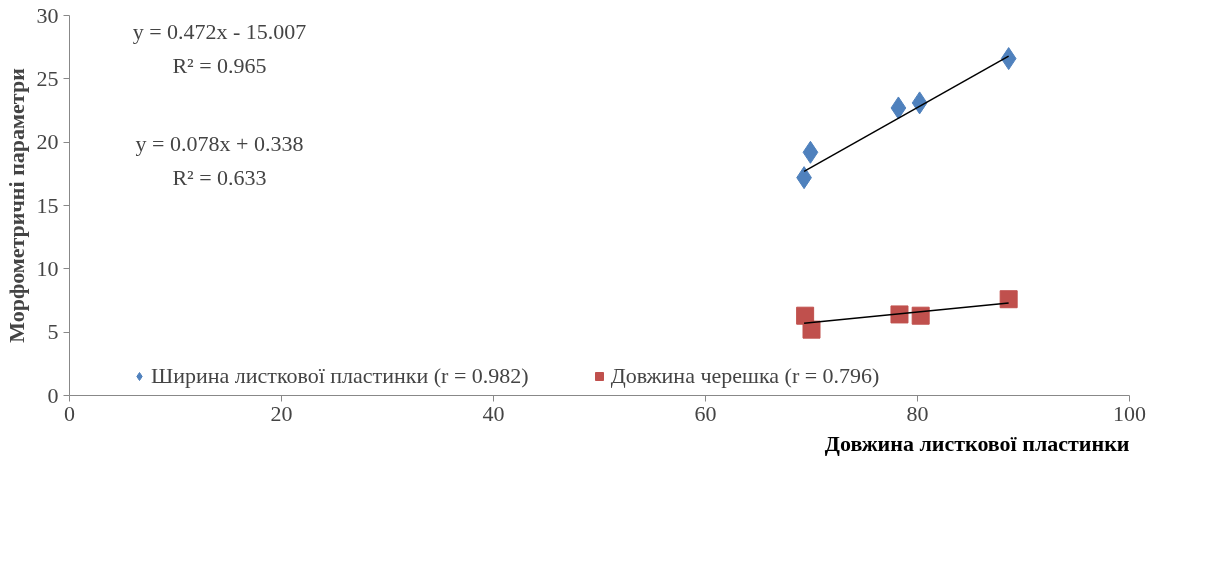 The width and height of the screenshot is (1208, 566). I want to click on y-tick-label: 30, so click(47, 15).